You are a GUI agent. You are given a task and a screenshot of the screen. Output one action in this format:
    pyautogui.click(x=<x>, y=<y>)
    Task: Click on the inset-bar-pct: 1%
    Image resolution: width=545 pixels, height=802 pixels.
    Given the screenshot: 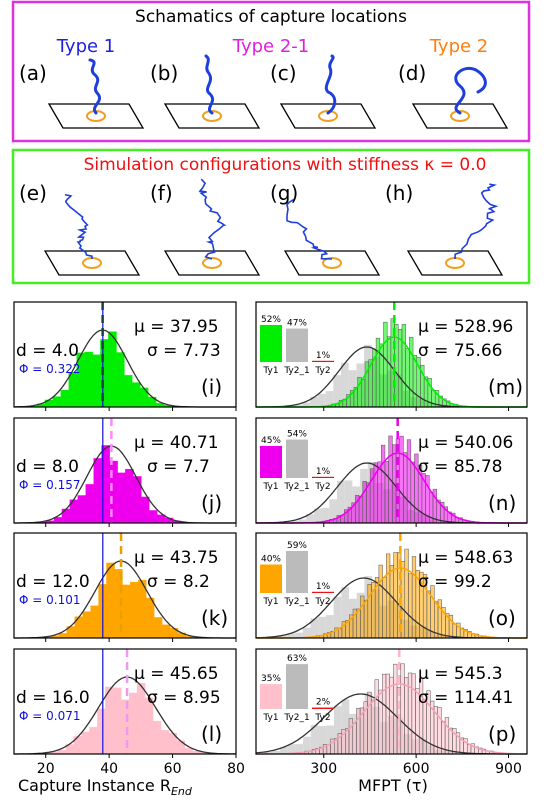 What is the action you would take?
    pyautogui.click(x=323, y=356)
    